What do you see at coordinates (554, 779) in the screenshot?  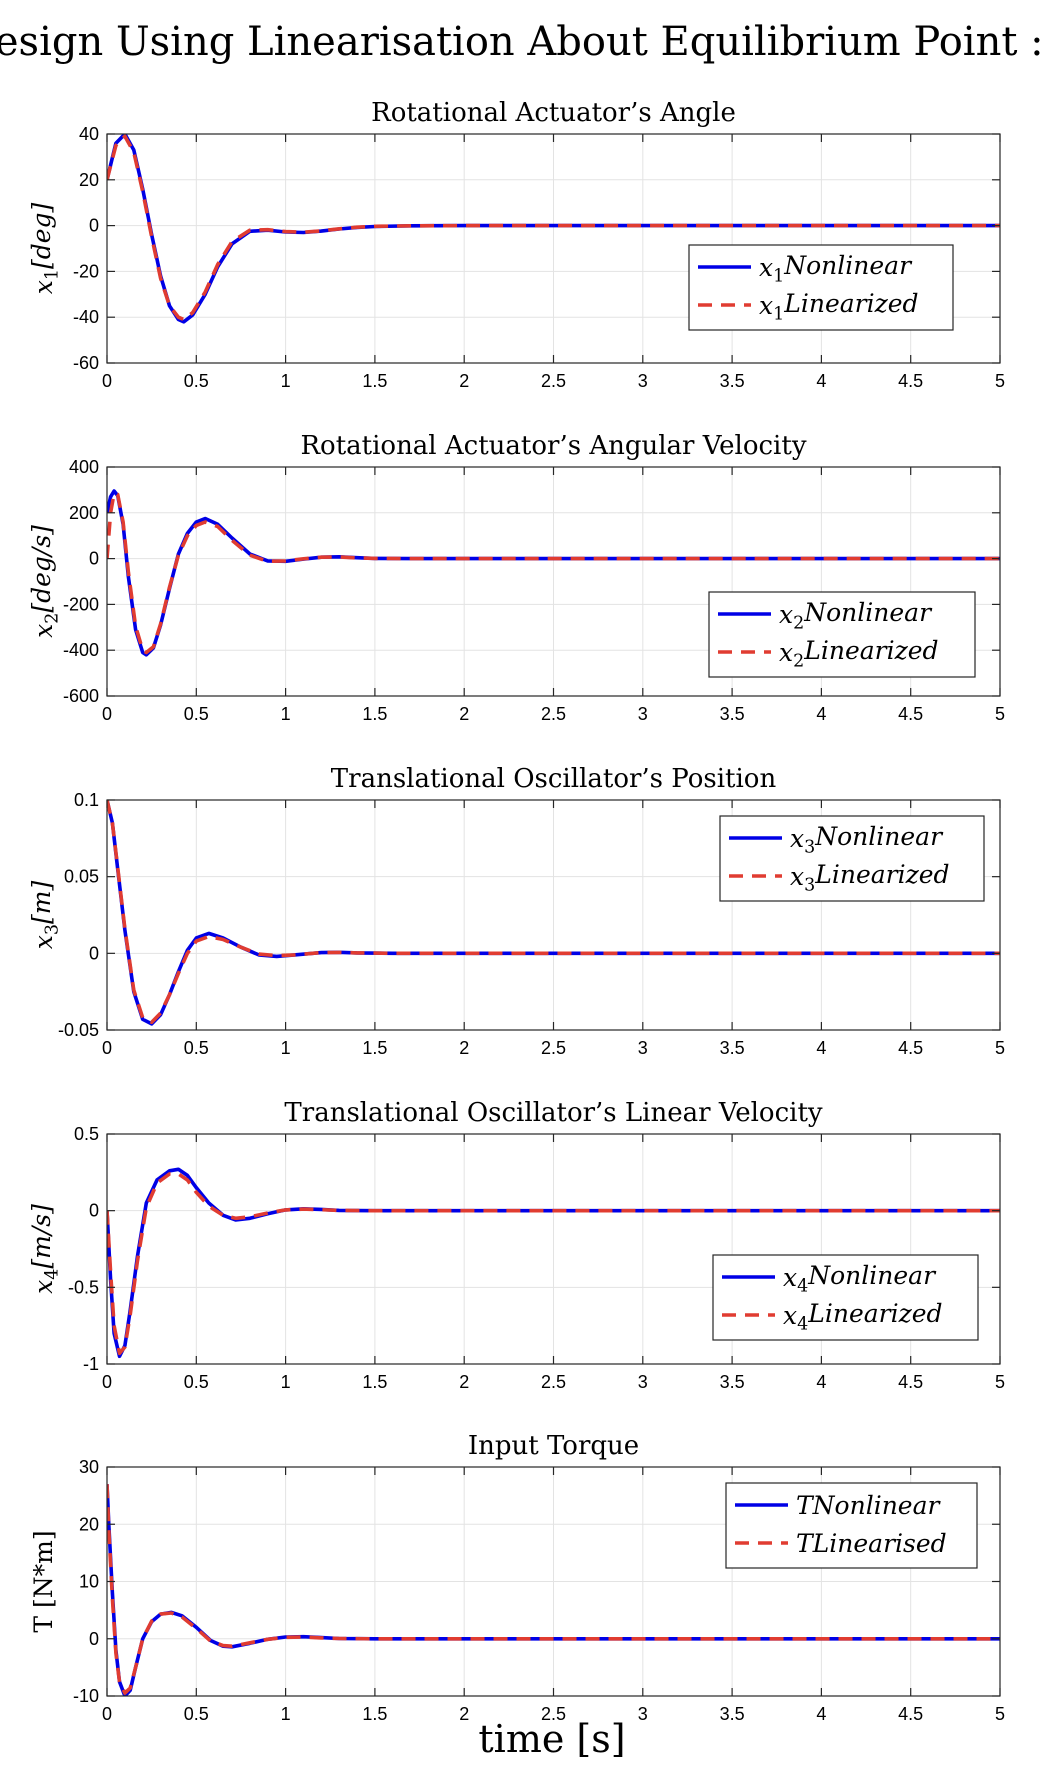 I see `subplot-title: Translational Oscillator’s Position` at bounding box center [554, 779].